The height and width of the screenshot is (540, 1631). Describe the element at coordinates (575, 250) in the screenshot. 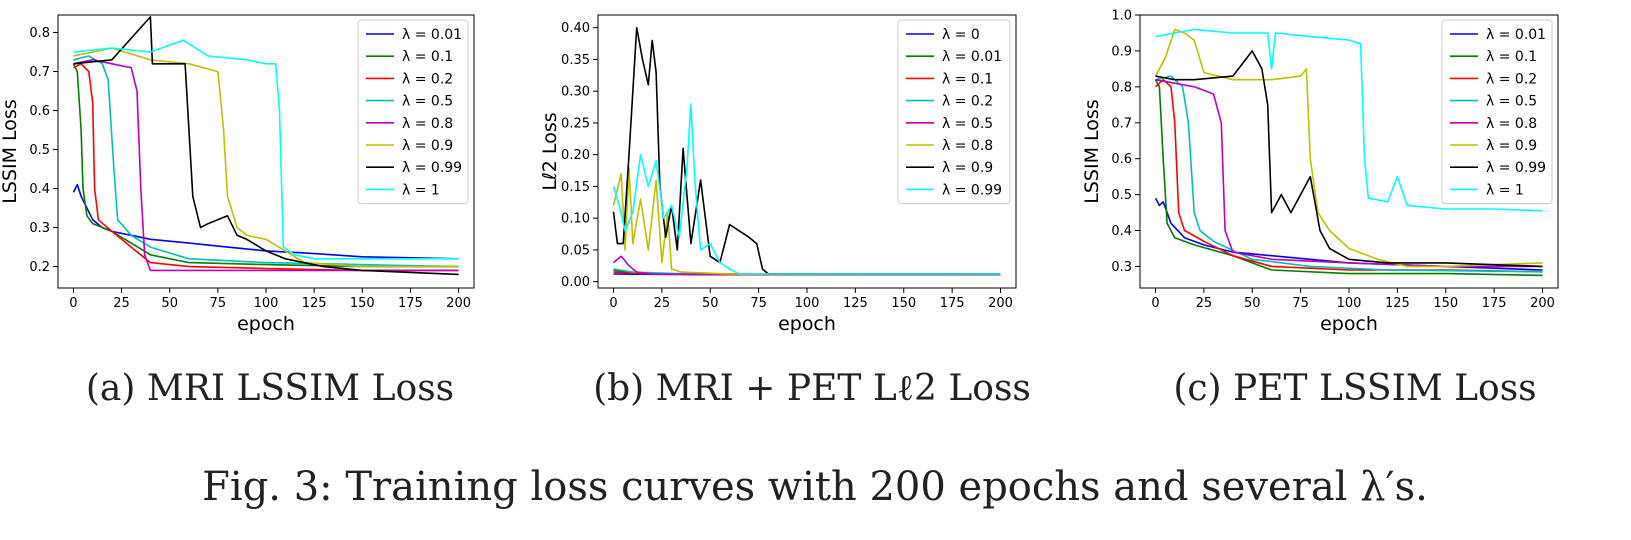

I see `y-tick-label-1: 0.05` at that location.